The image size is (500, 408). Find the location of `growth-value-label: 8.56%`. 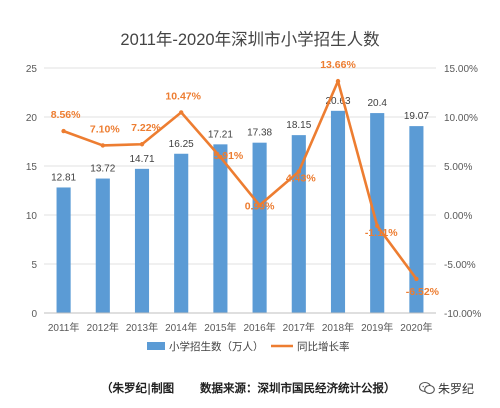

growth-value-label: 8.56% is located at coordinates (66, 115).